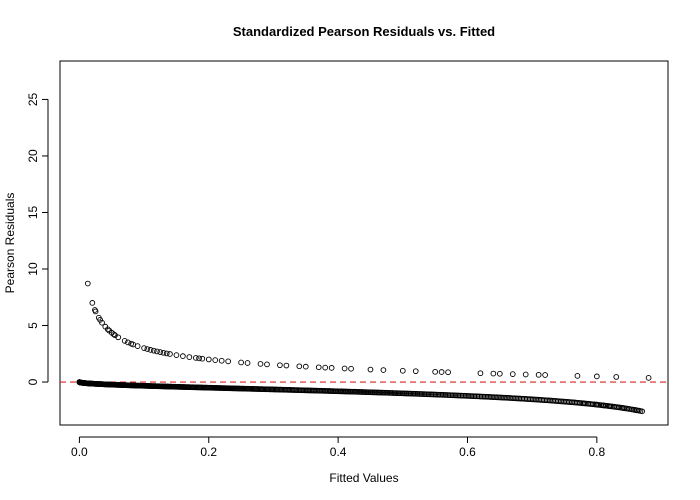 Image resolution: width=700 pixels, height=500 pixels. Describe the element at coordinates (33, 381) in the screenshot. I see `y-tick-label: 0` at that location.